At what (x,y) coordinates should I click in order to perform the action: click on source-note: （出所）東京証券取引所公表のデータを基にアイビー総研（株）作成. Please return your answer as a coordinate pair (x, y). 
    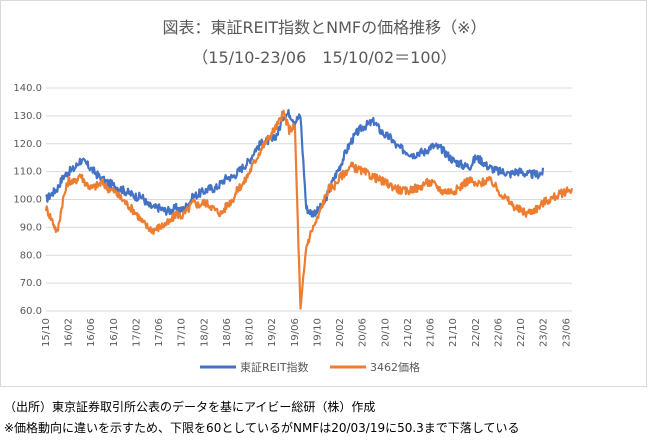
    Looking at the image, I should click on (190, 407).